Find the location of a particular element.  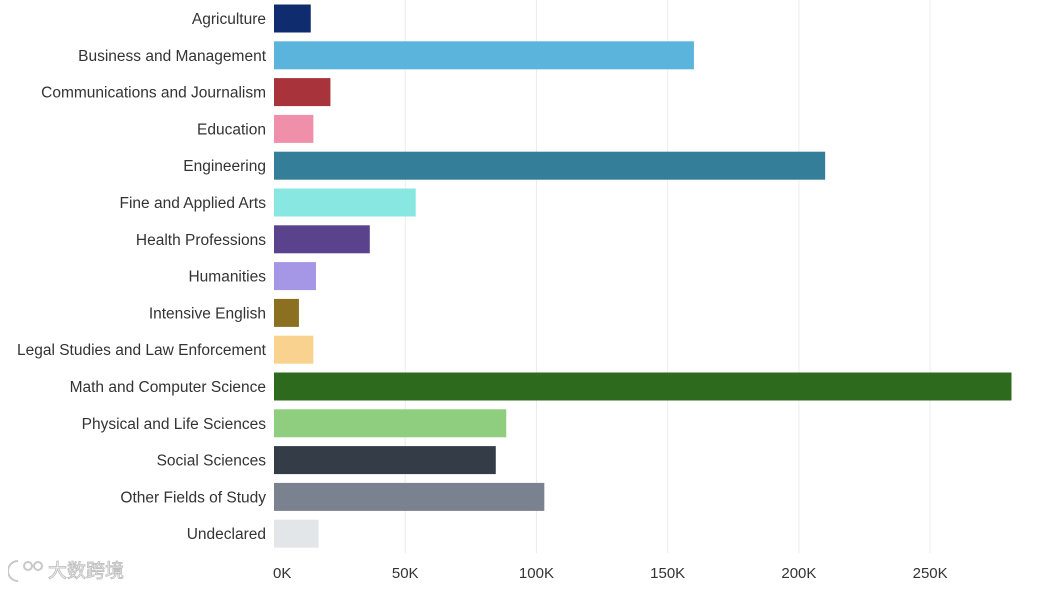

category-label: Undeclared is located at coordinates (226, 534).